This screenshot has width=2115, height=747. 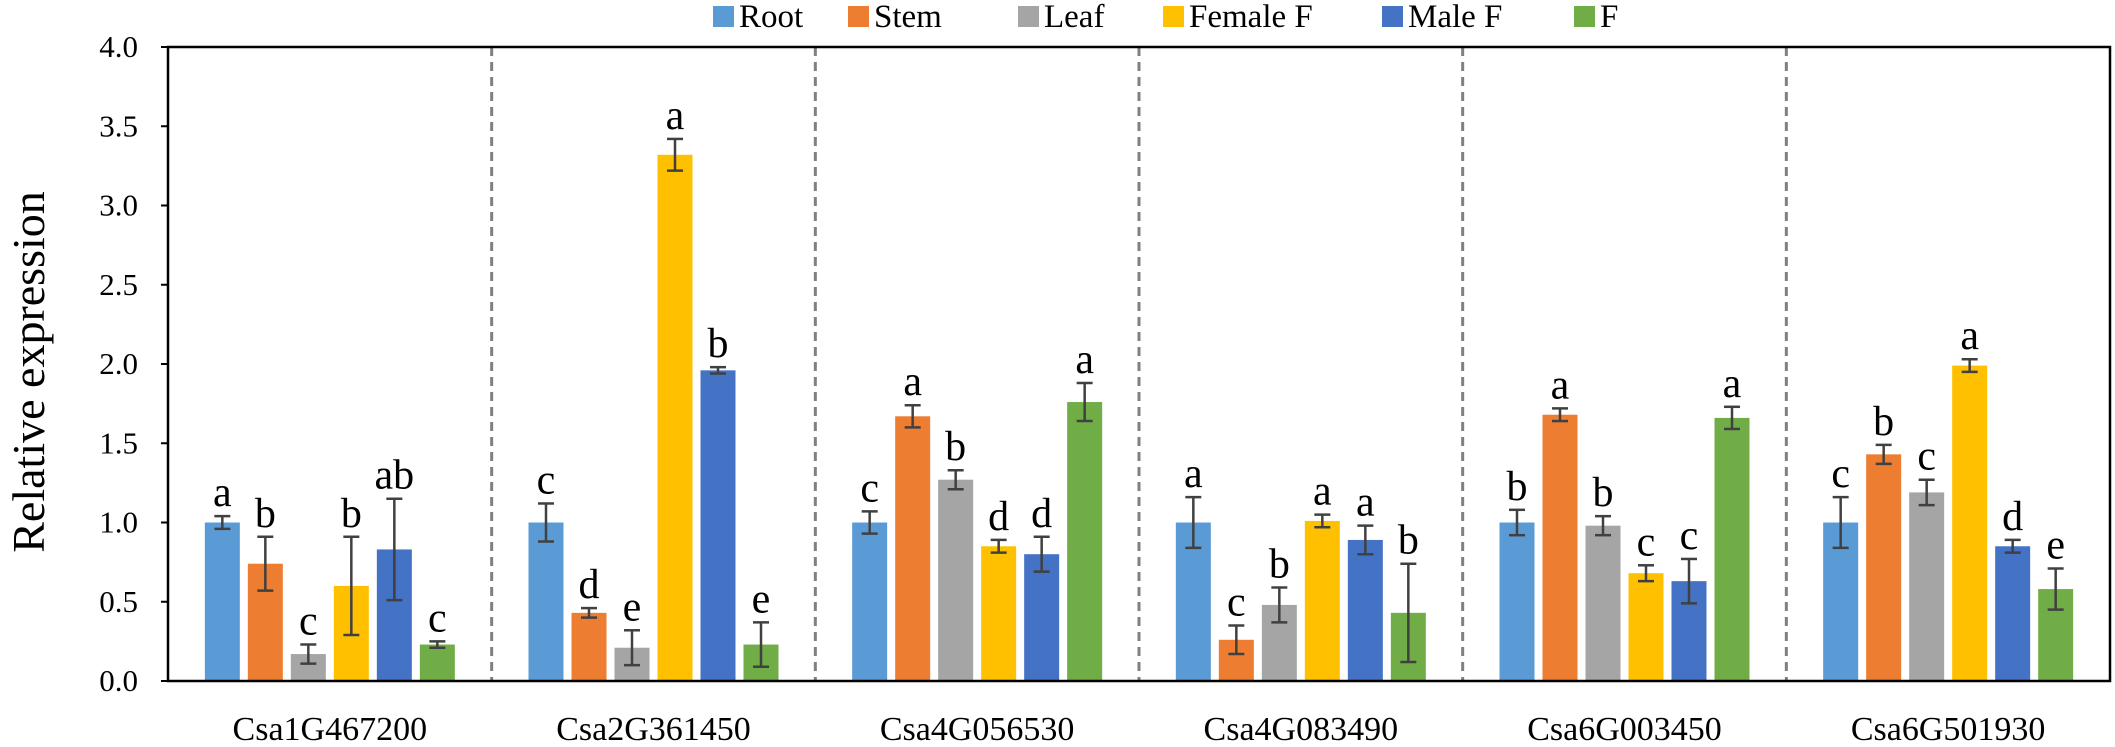 I want to click on legend-label: Male F, so click(x=1455, y=17).